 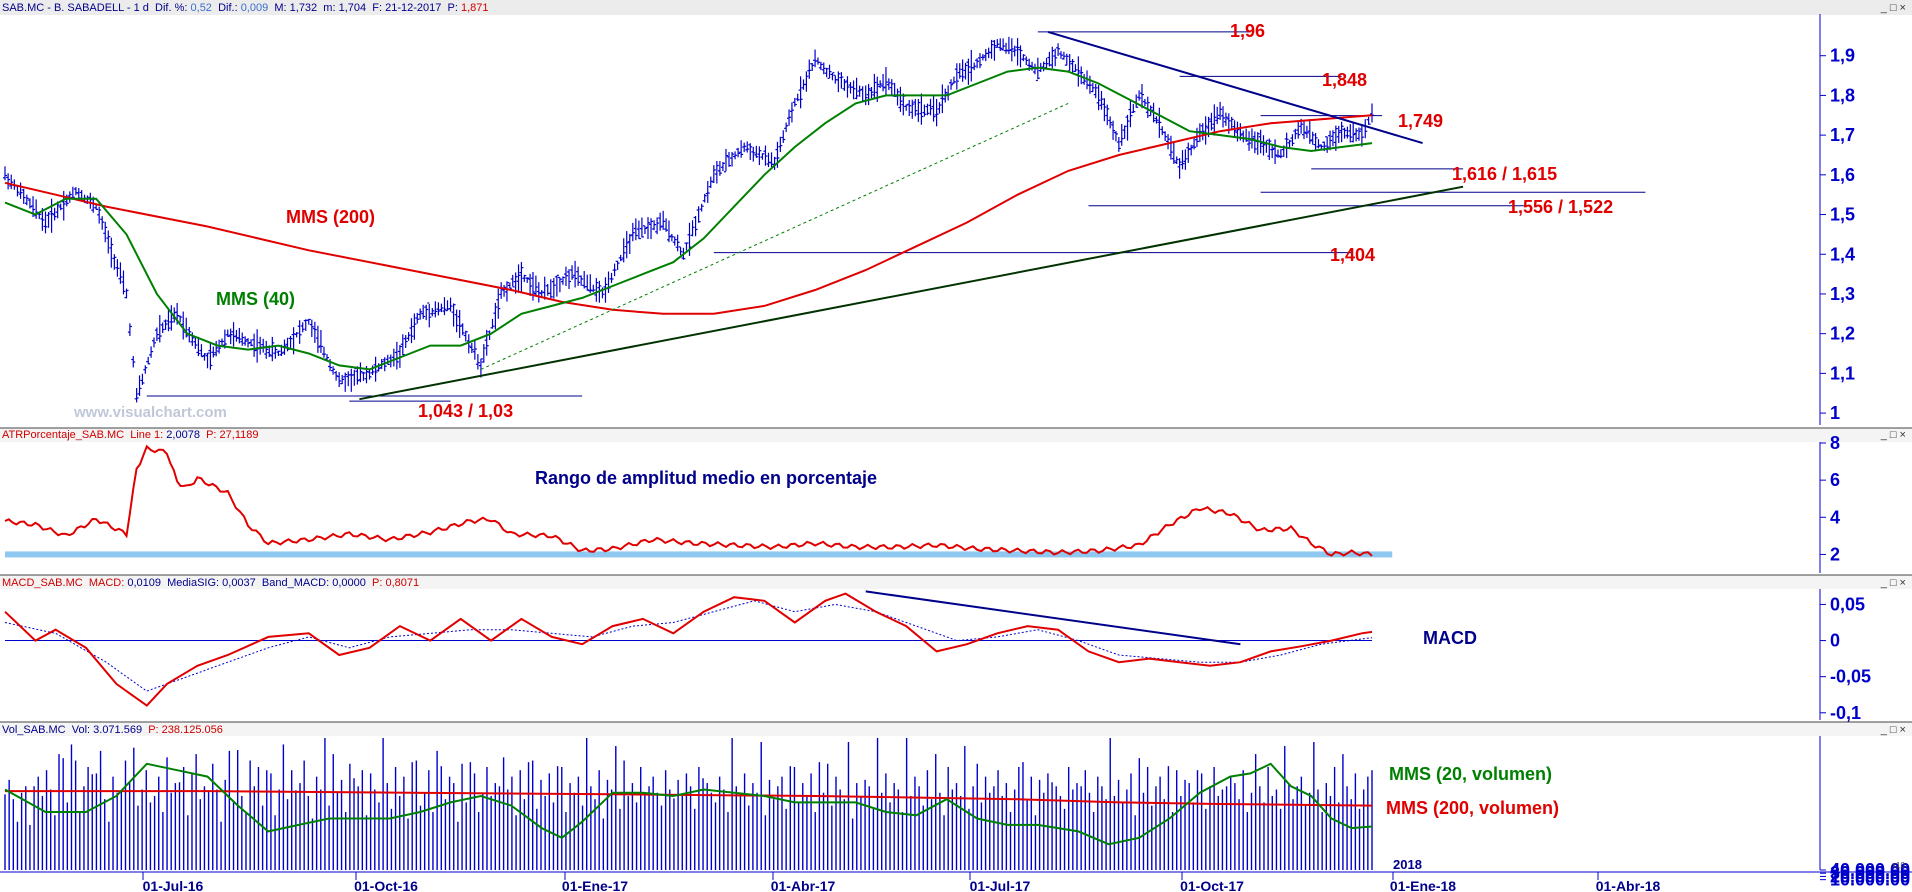 What do you see at coordinates (173, 885) in the screenshot?
I see `x-tick-label-0: 01-Jul-16` at bounding box center [173, 885].